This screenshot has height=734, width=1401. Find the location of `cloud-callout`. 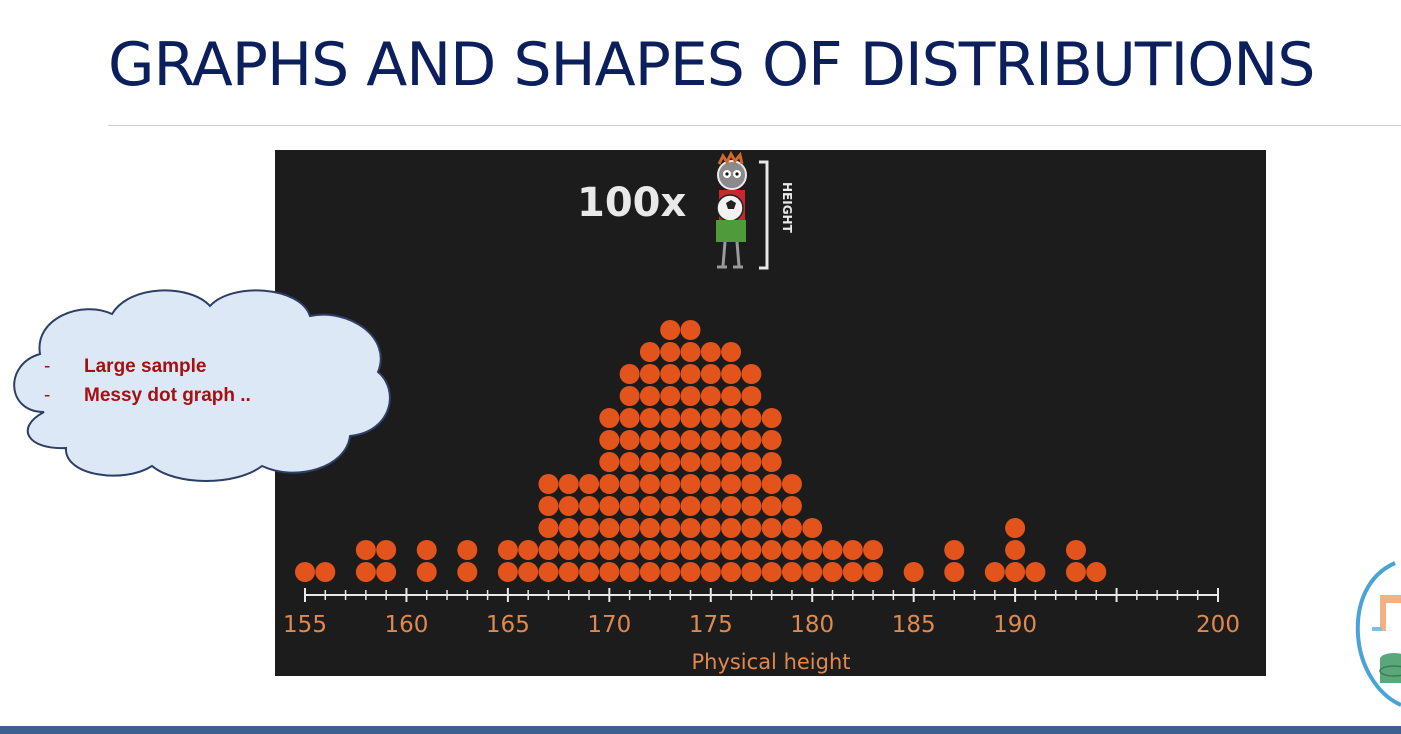

cloud-callout is located at coordinates (202, 385).